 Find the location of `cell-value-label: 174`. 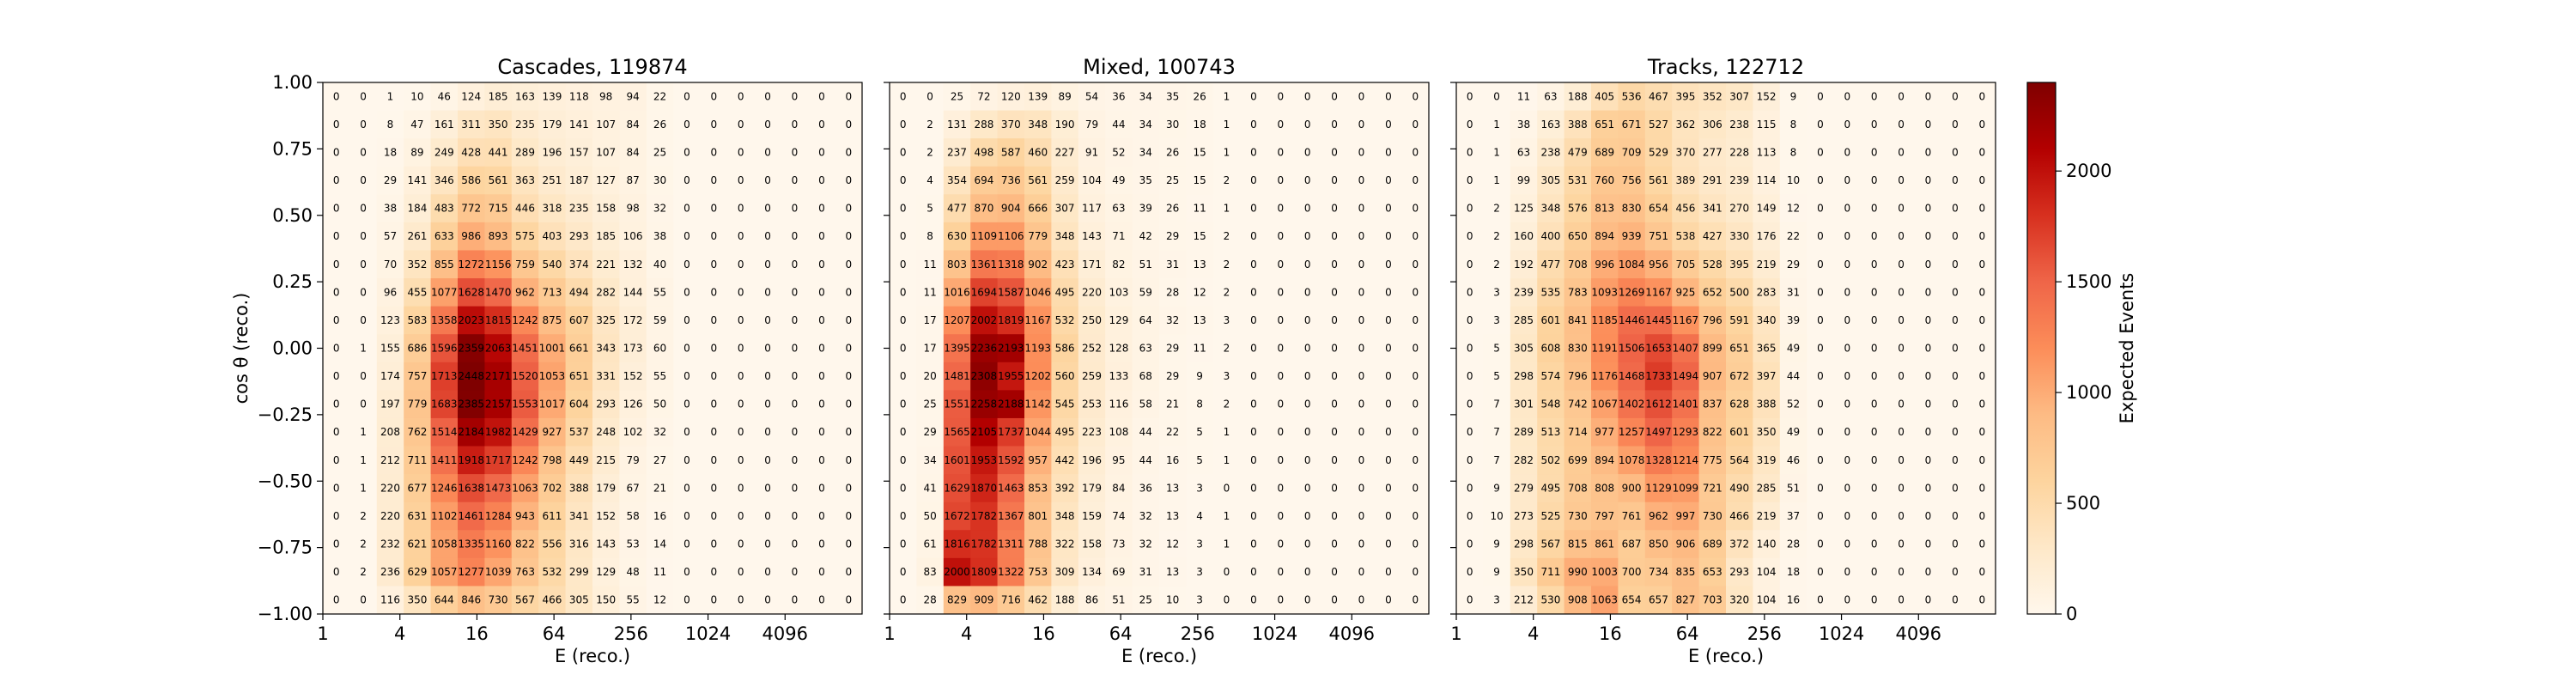

cell-value-label: 174 is located at coordinates (390, 376).